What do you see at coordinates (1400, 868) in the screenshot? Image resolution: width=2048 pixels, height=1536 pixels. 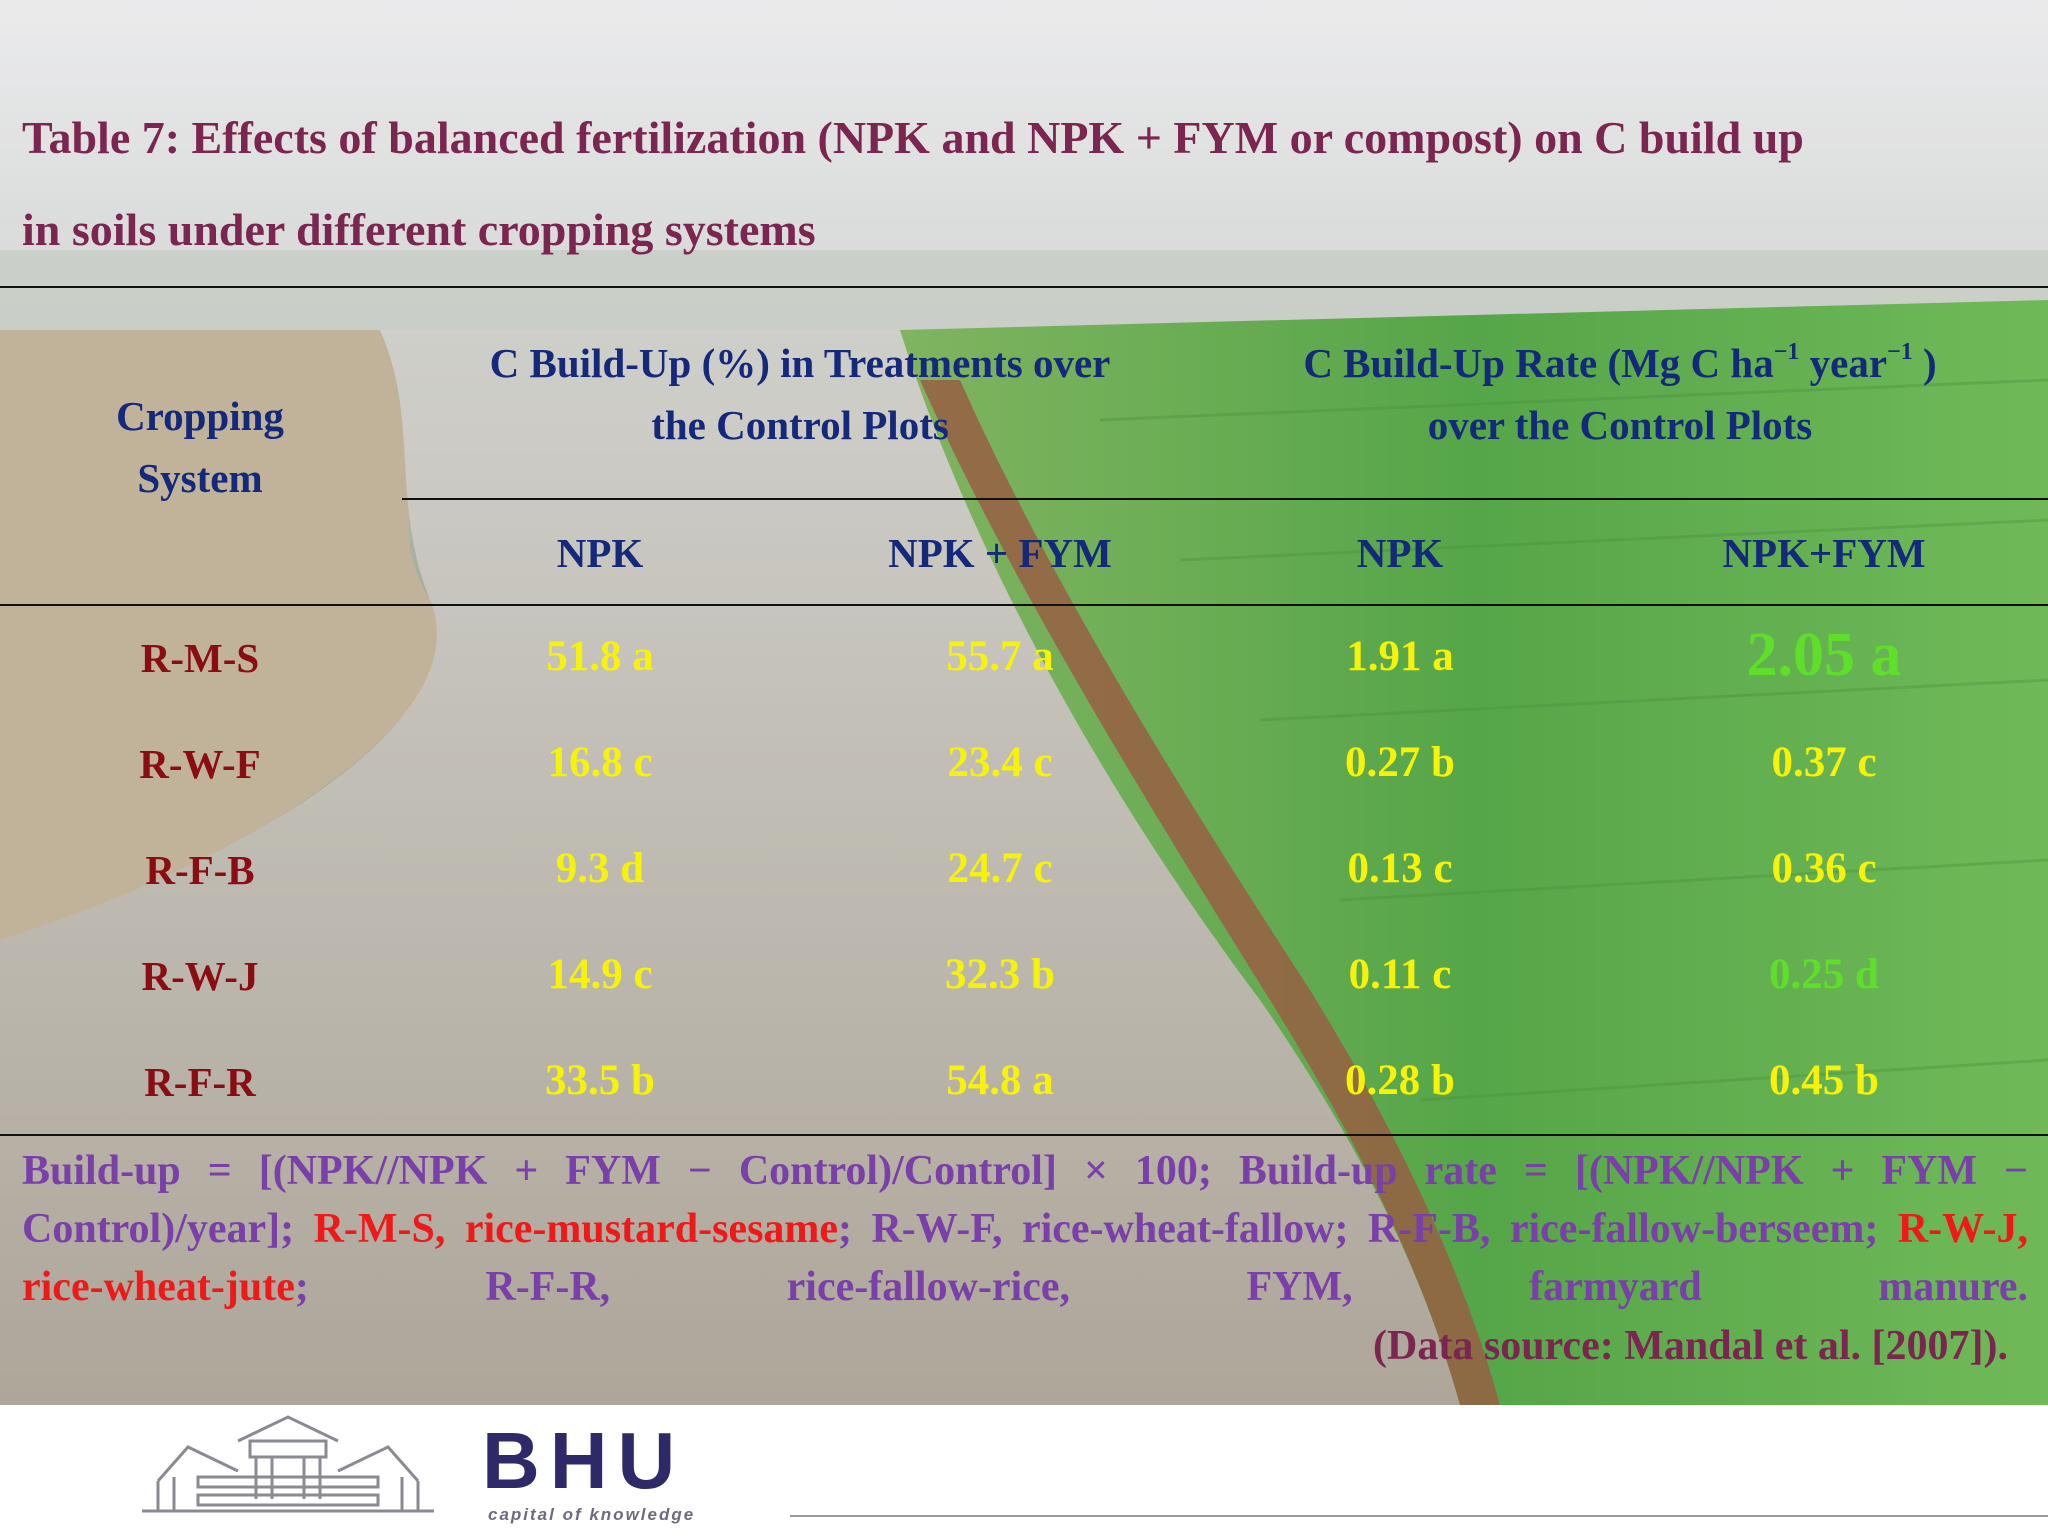 I see `cell-npk-rate: 0.13 c` at bounding box center [1400, 868].